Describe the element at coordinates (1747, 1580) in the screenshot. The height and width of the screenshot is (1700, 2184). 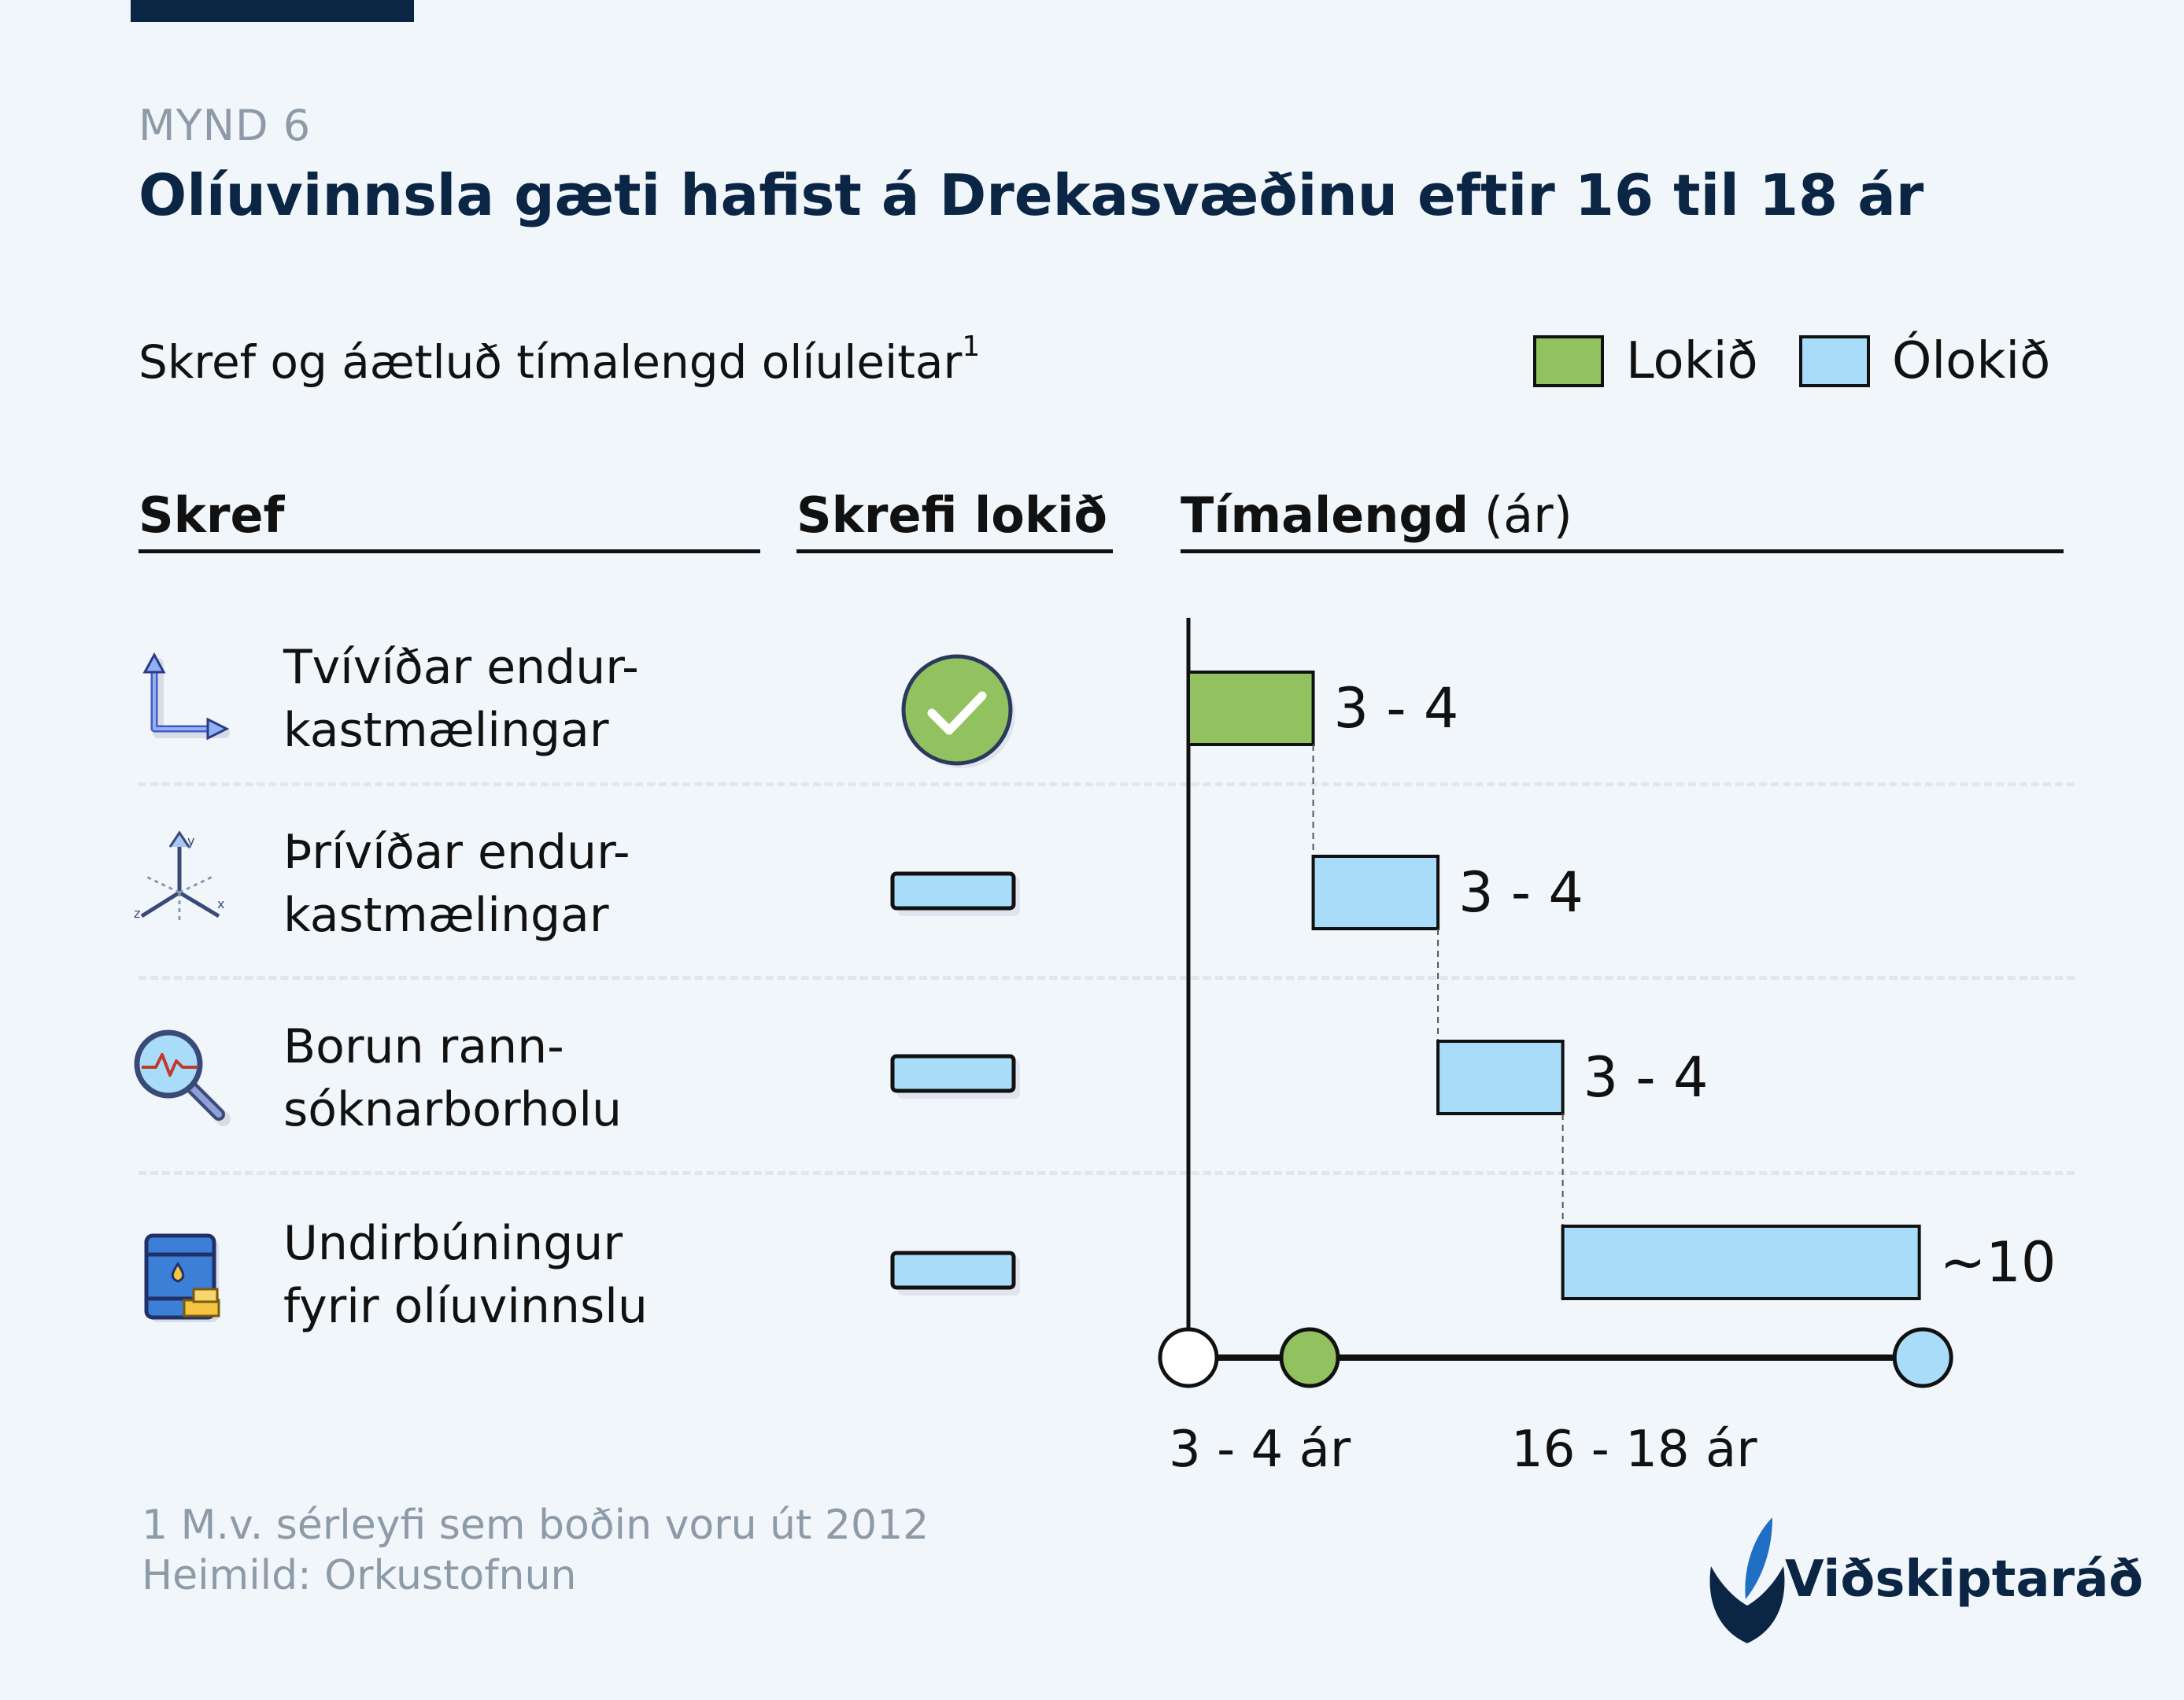
I see `brand-logo` at that location.